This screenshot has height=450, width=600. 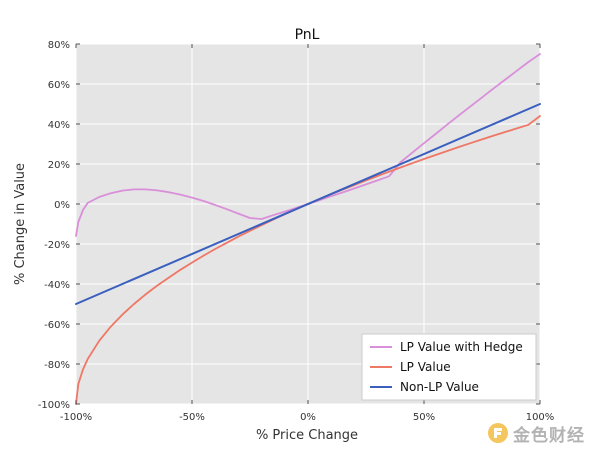 I want to click on y-tick-label: 80%, so click(x=59, y=45).